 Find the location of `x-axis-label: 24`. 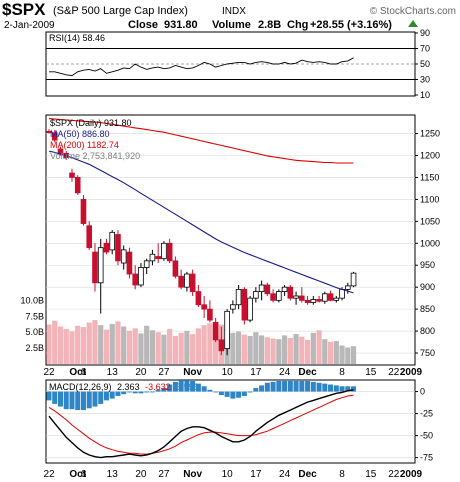

x-axis-label: 24 is located at coordinates (285, 474).